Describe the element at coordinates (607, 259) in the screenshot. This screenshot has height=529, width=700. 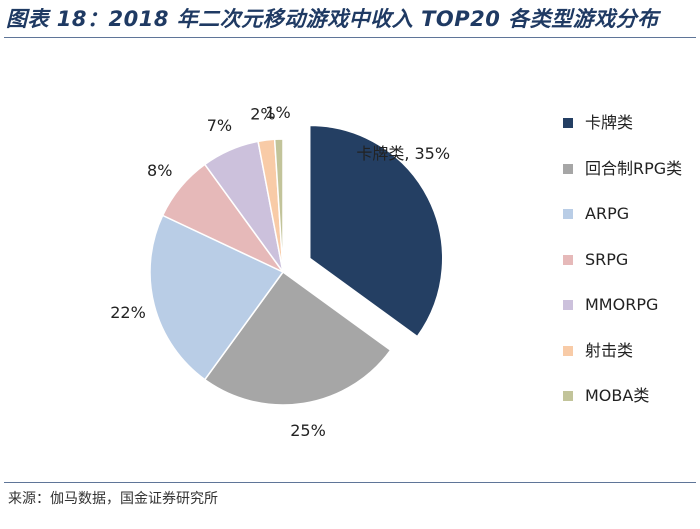
I see `legend-label: SRPG` at that location.